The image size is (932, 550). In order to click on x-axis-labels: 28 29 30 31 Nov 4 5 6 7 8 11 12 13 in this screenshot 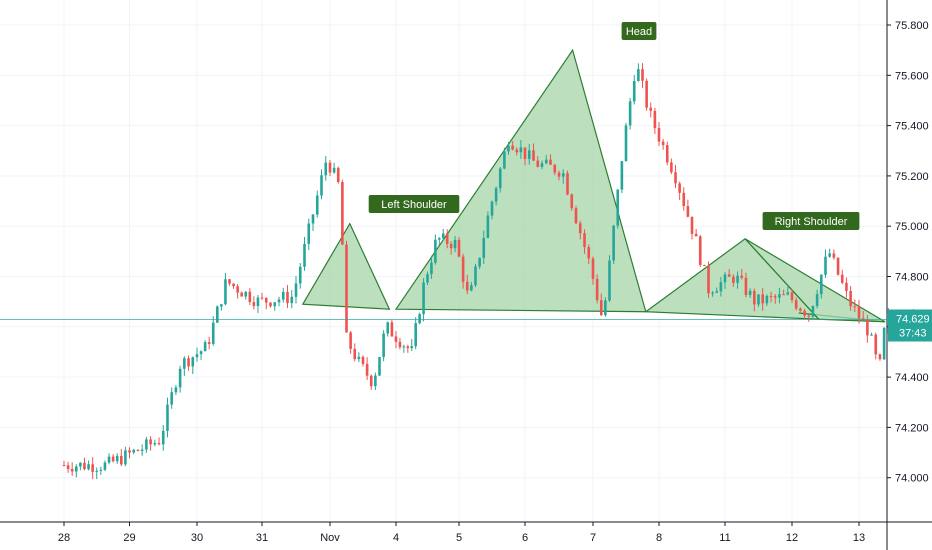, I will do `click(461, 533)`.